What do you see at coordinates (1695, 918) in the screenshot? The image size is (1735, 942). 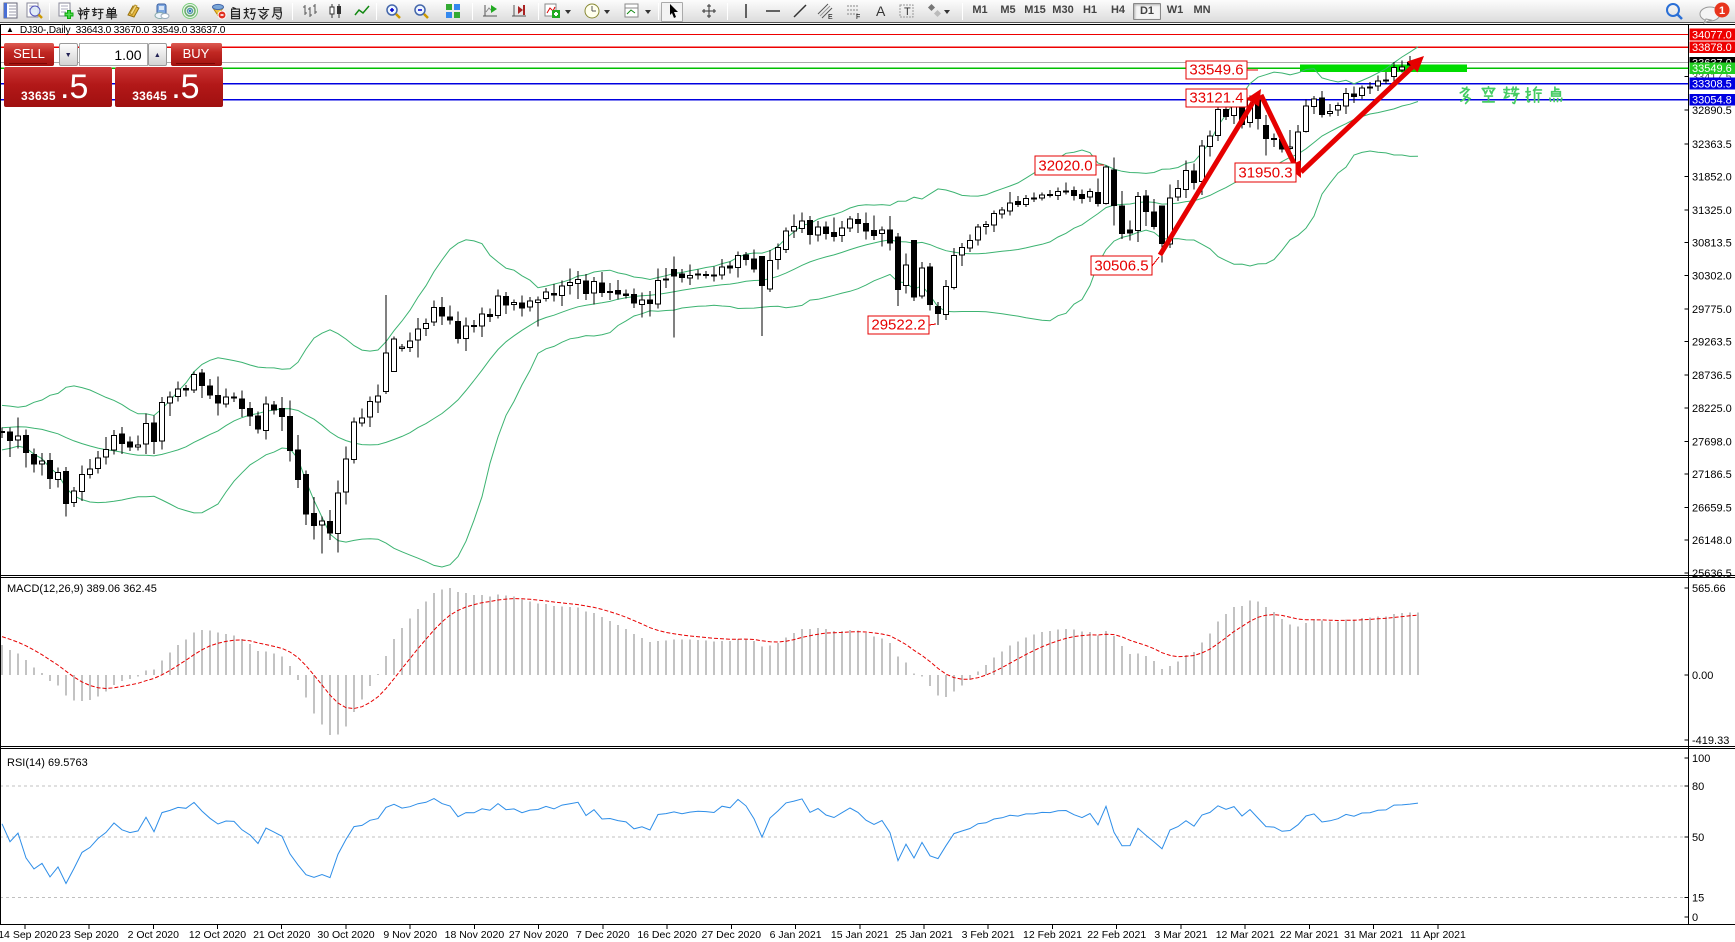 I see `svg-text: 0` at bounding box center [1695, 918].